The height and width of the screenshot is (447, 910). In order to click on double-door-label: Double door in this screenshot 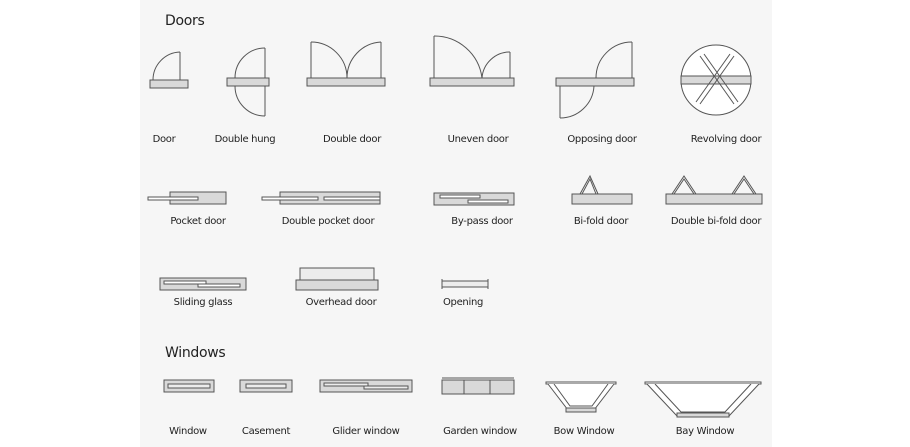, I will do `click(352, 139)`.